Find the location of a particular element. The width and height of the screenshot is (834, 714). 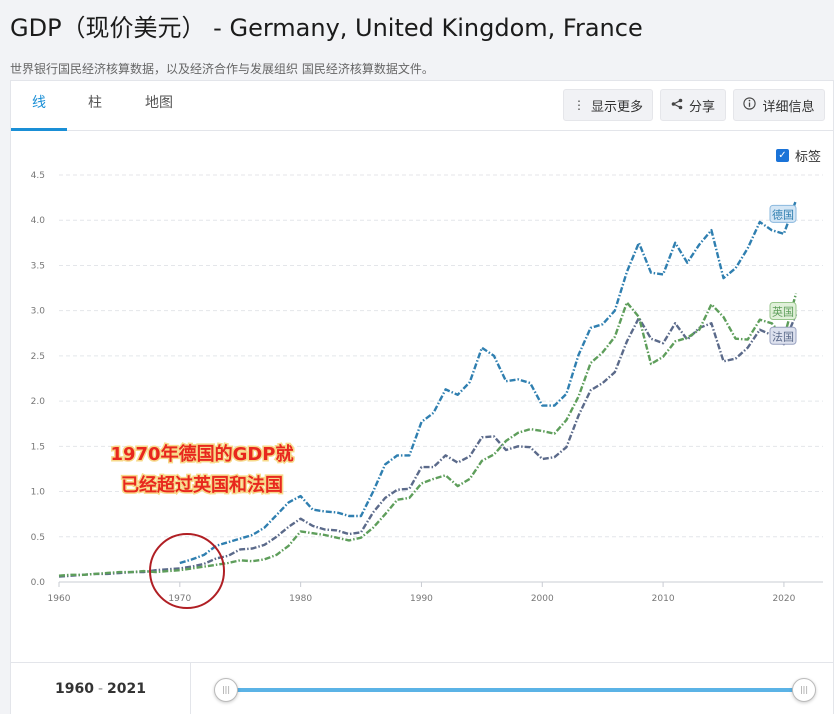

x-tick-label: 1980 is located at coordinates (300, 599).